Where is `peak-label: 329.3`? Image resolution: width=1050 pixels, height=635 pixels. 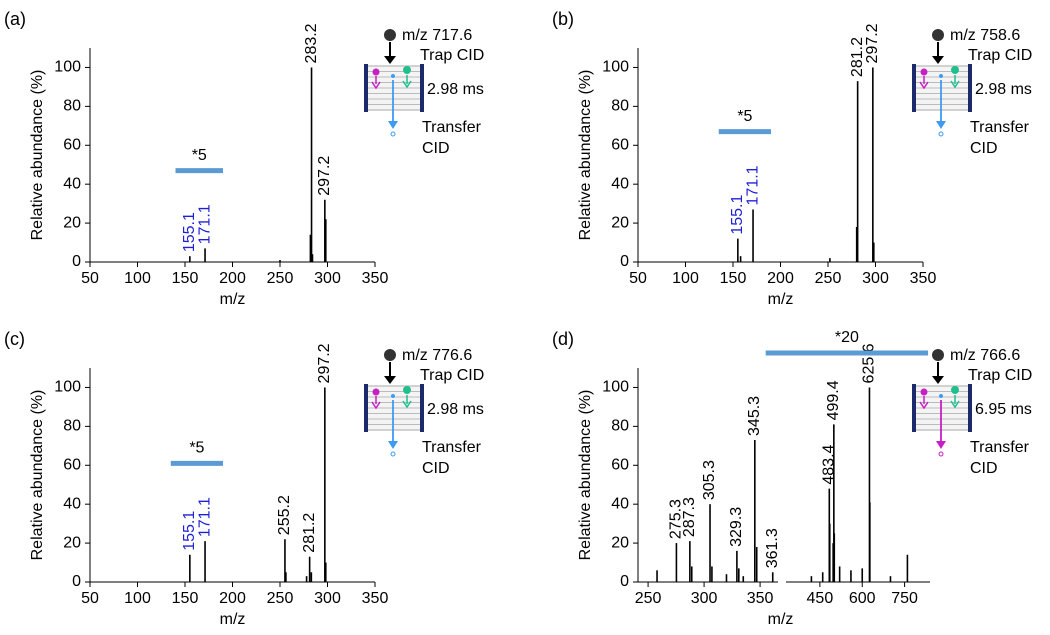 peak-label: 329.3 is located at coordinates (736, 527).